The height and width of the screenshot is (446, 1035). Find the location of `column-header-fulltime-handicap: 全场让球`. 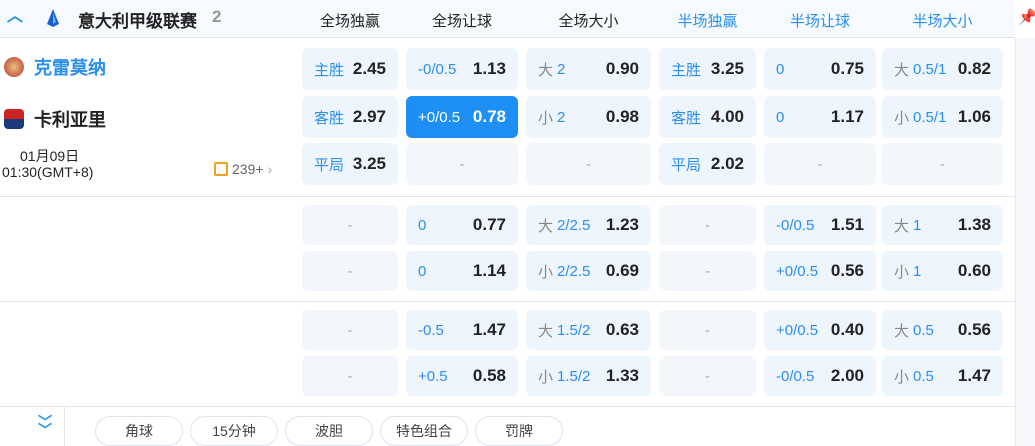

column-header-fulltime-handicap: 全场让球 is located at coordinates (462, 21).